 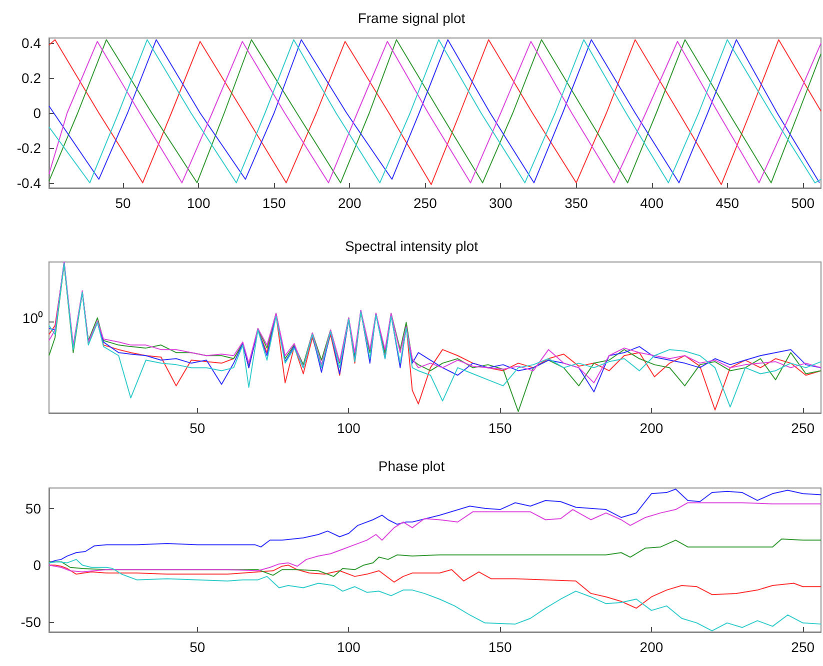 What do you see at coordinates (29, 182) in the screenshot?
I see `y-tick-label: -0.4` at bounding box center [29, 182].